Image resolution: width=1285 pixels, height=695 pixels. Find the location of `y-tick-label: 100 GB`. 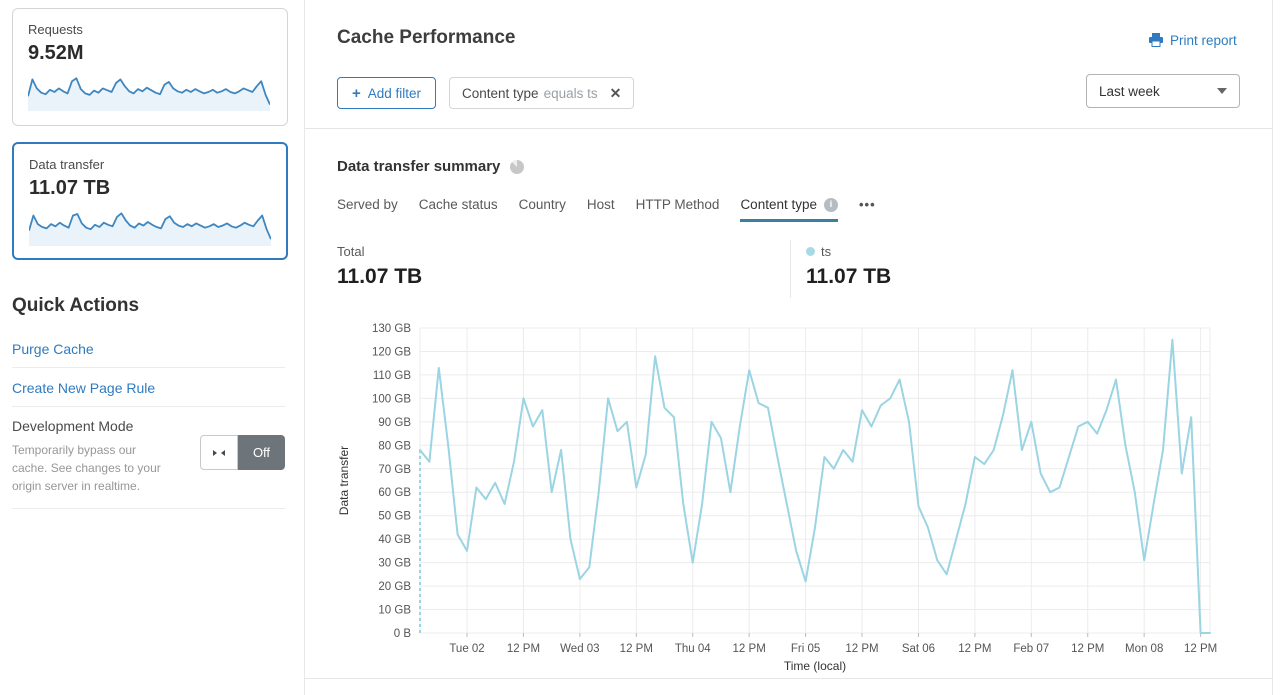

y-tick-label: 100 GB is located at coordinates (391, 399).